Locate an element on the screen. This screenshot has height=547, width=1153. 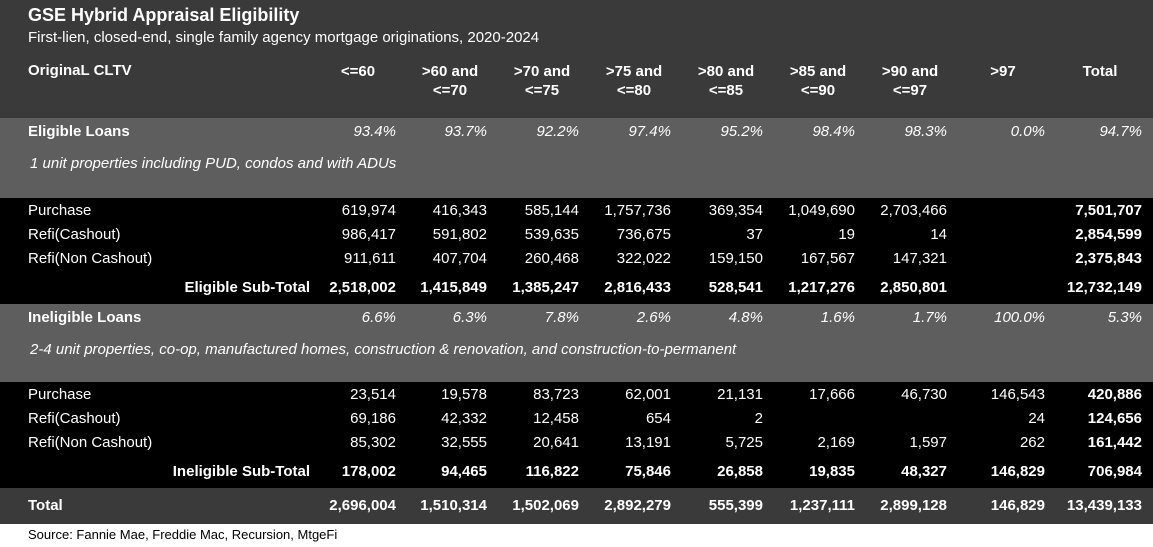
table-cell: 911,611 is located at coordinates (370, 258).